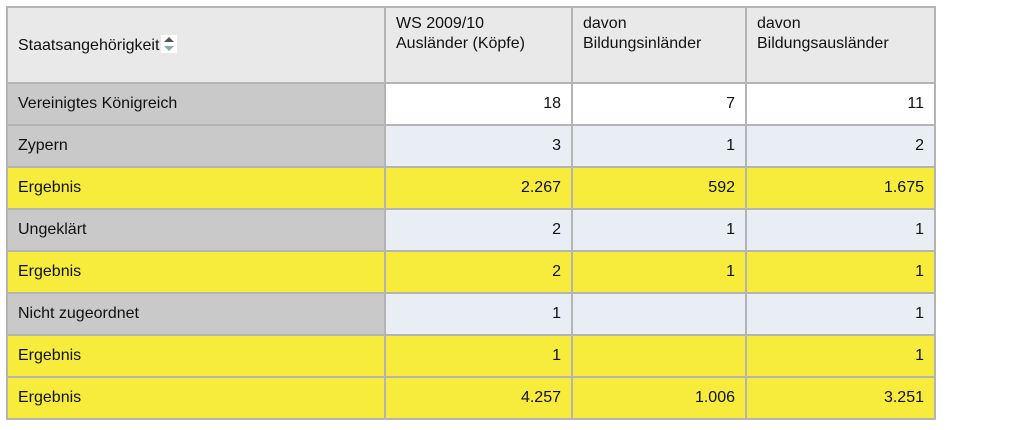 The image size is (1022, 430). What do you see at coordinates (478, 146) in the screenshot?
I see `value-cell: 3` at bounding box center [478, 146].